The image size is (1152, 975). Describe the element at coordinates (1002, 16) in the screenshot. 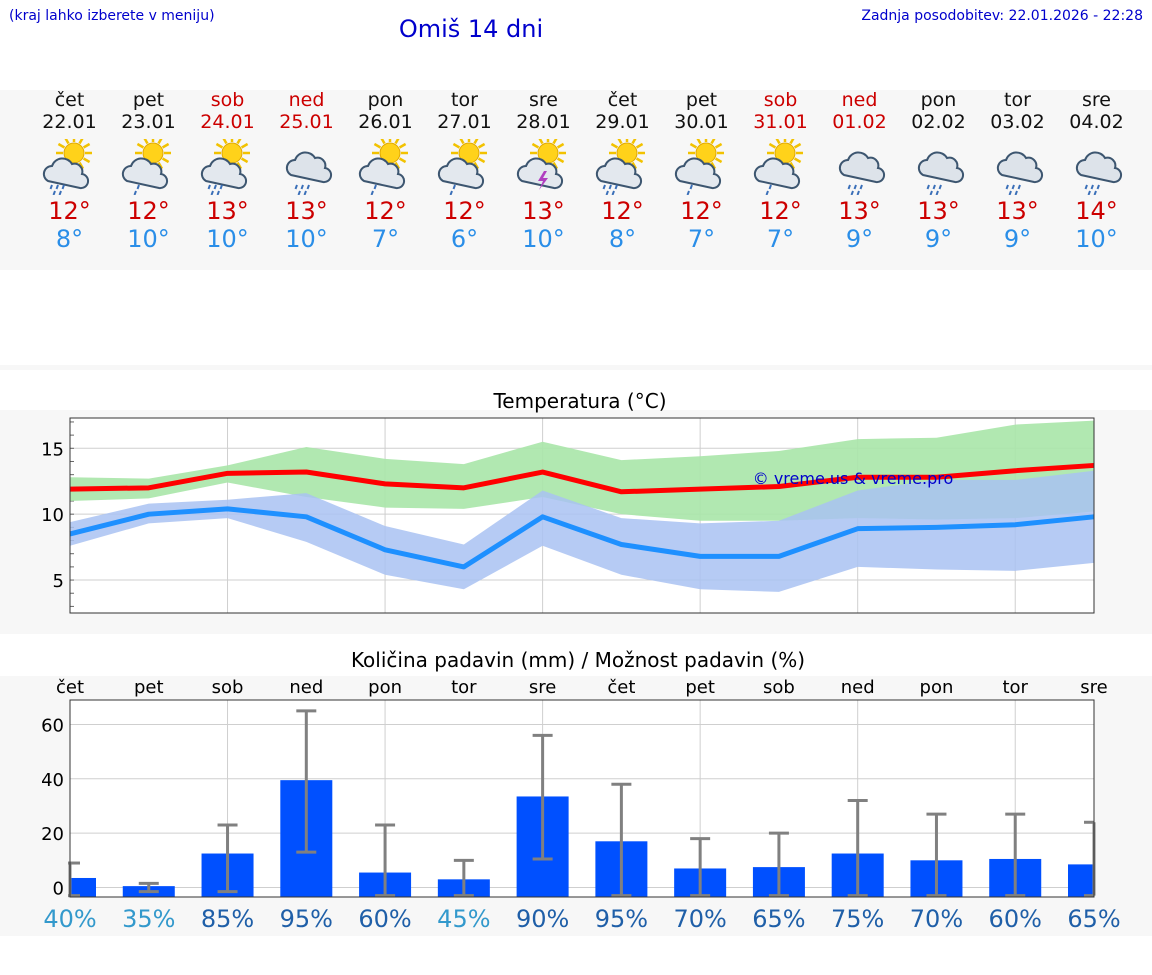

I see `last-update-label: Zadnja posodobitev: 22.01.2026 - 22:28` at that location.